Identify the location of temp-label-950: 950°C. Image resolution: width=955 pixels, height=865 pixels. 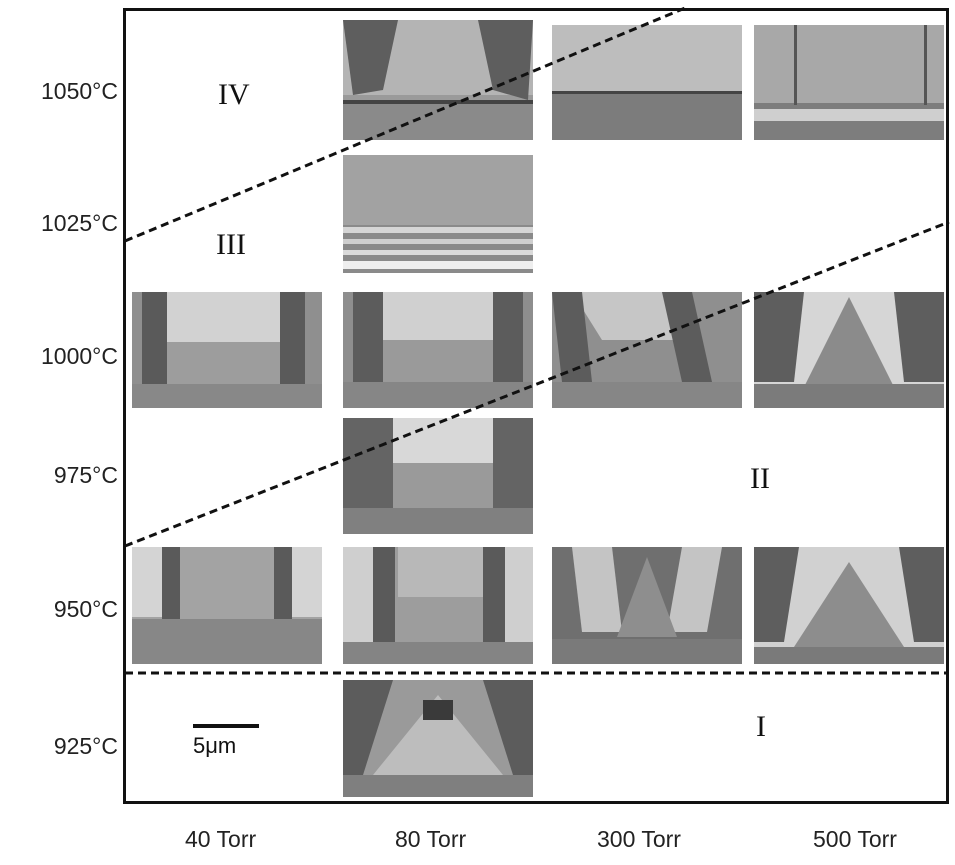
(85, 609).